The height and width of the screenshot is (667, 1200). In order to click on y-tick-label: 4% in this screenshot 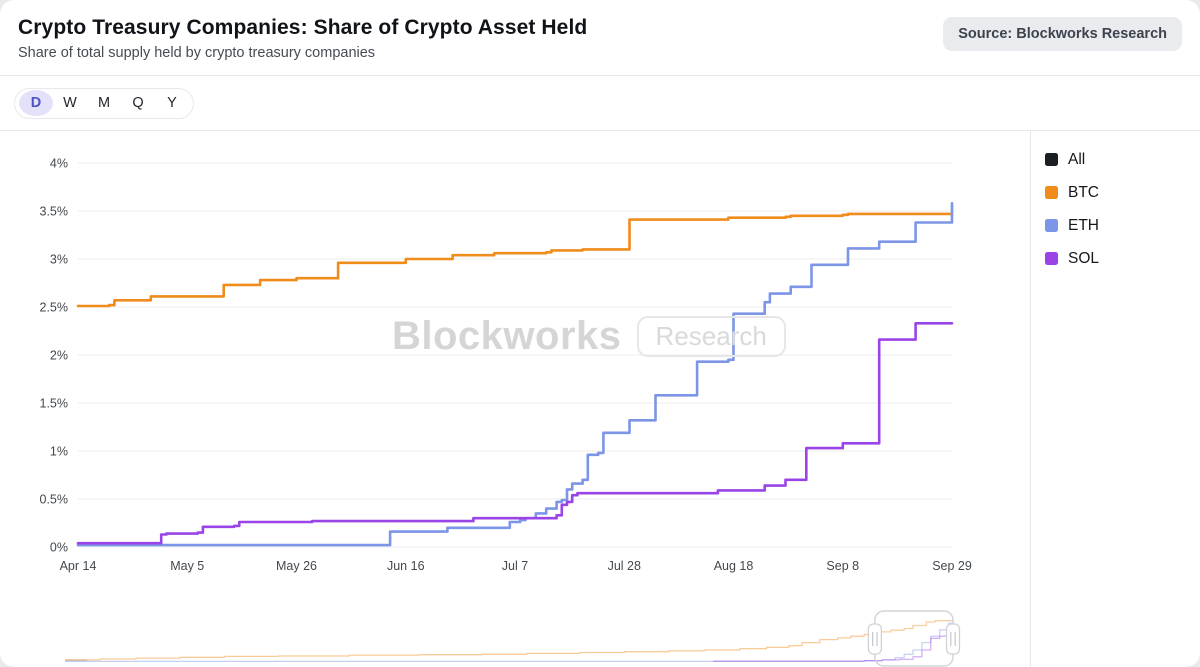, I will do `click(59, 164)`.